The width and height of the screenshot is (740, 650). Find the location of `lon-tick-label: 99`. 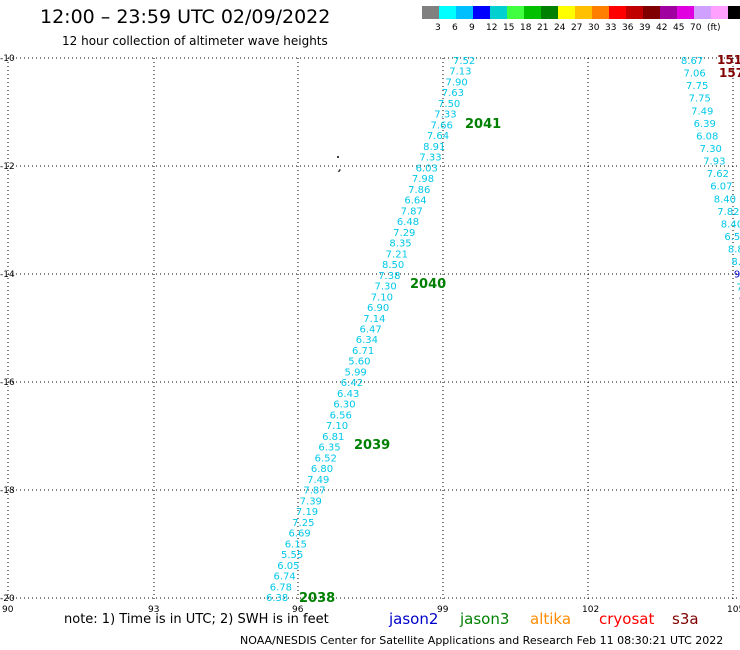

lon-tick-label: 99 is located at coordinates (443, 610).